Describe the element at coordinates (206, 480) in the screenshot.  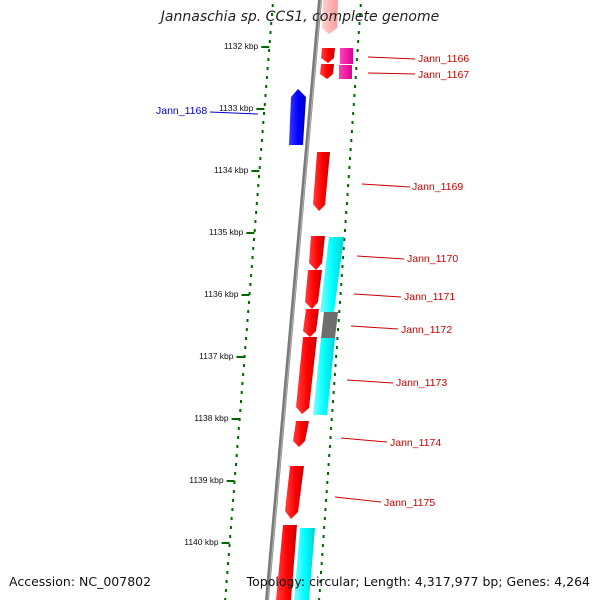
I see `kbp-tick-label: 1139 kbp` at that location.